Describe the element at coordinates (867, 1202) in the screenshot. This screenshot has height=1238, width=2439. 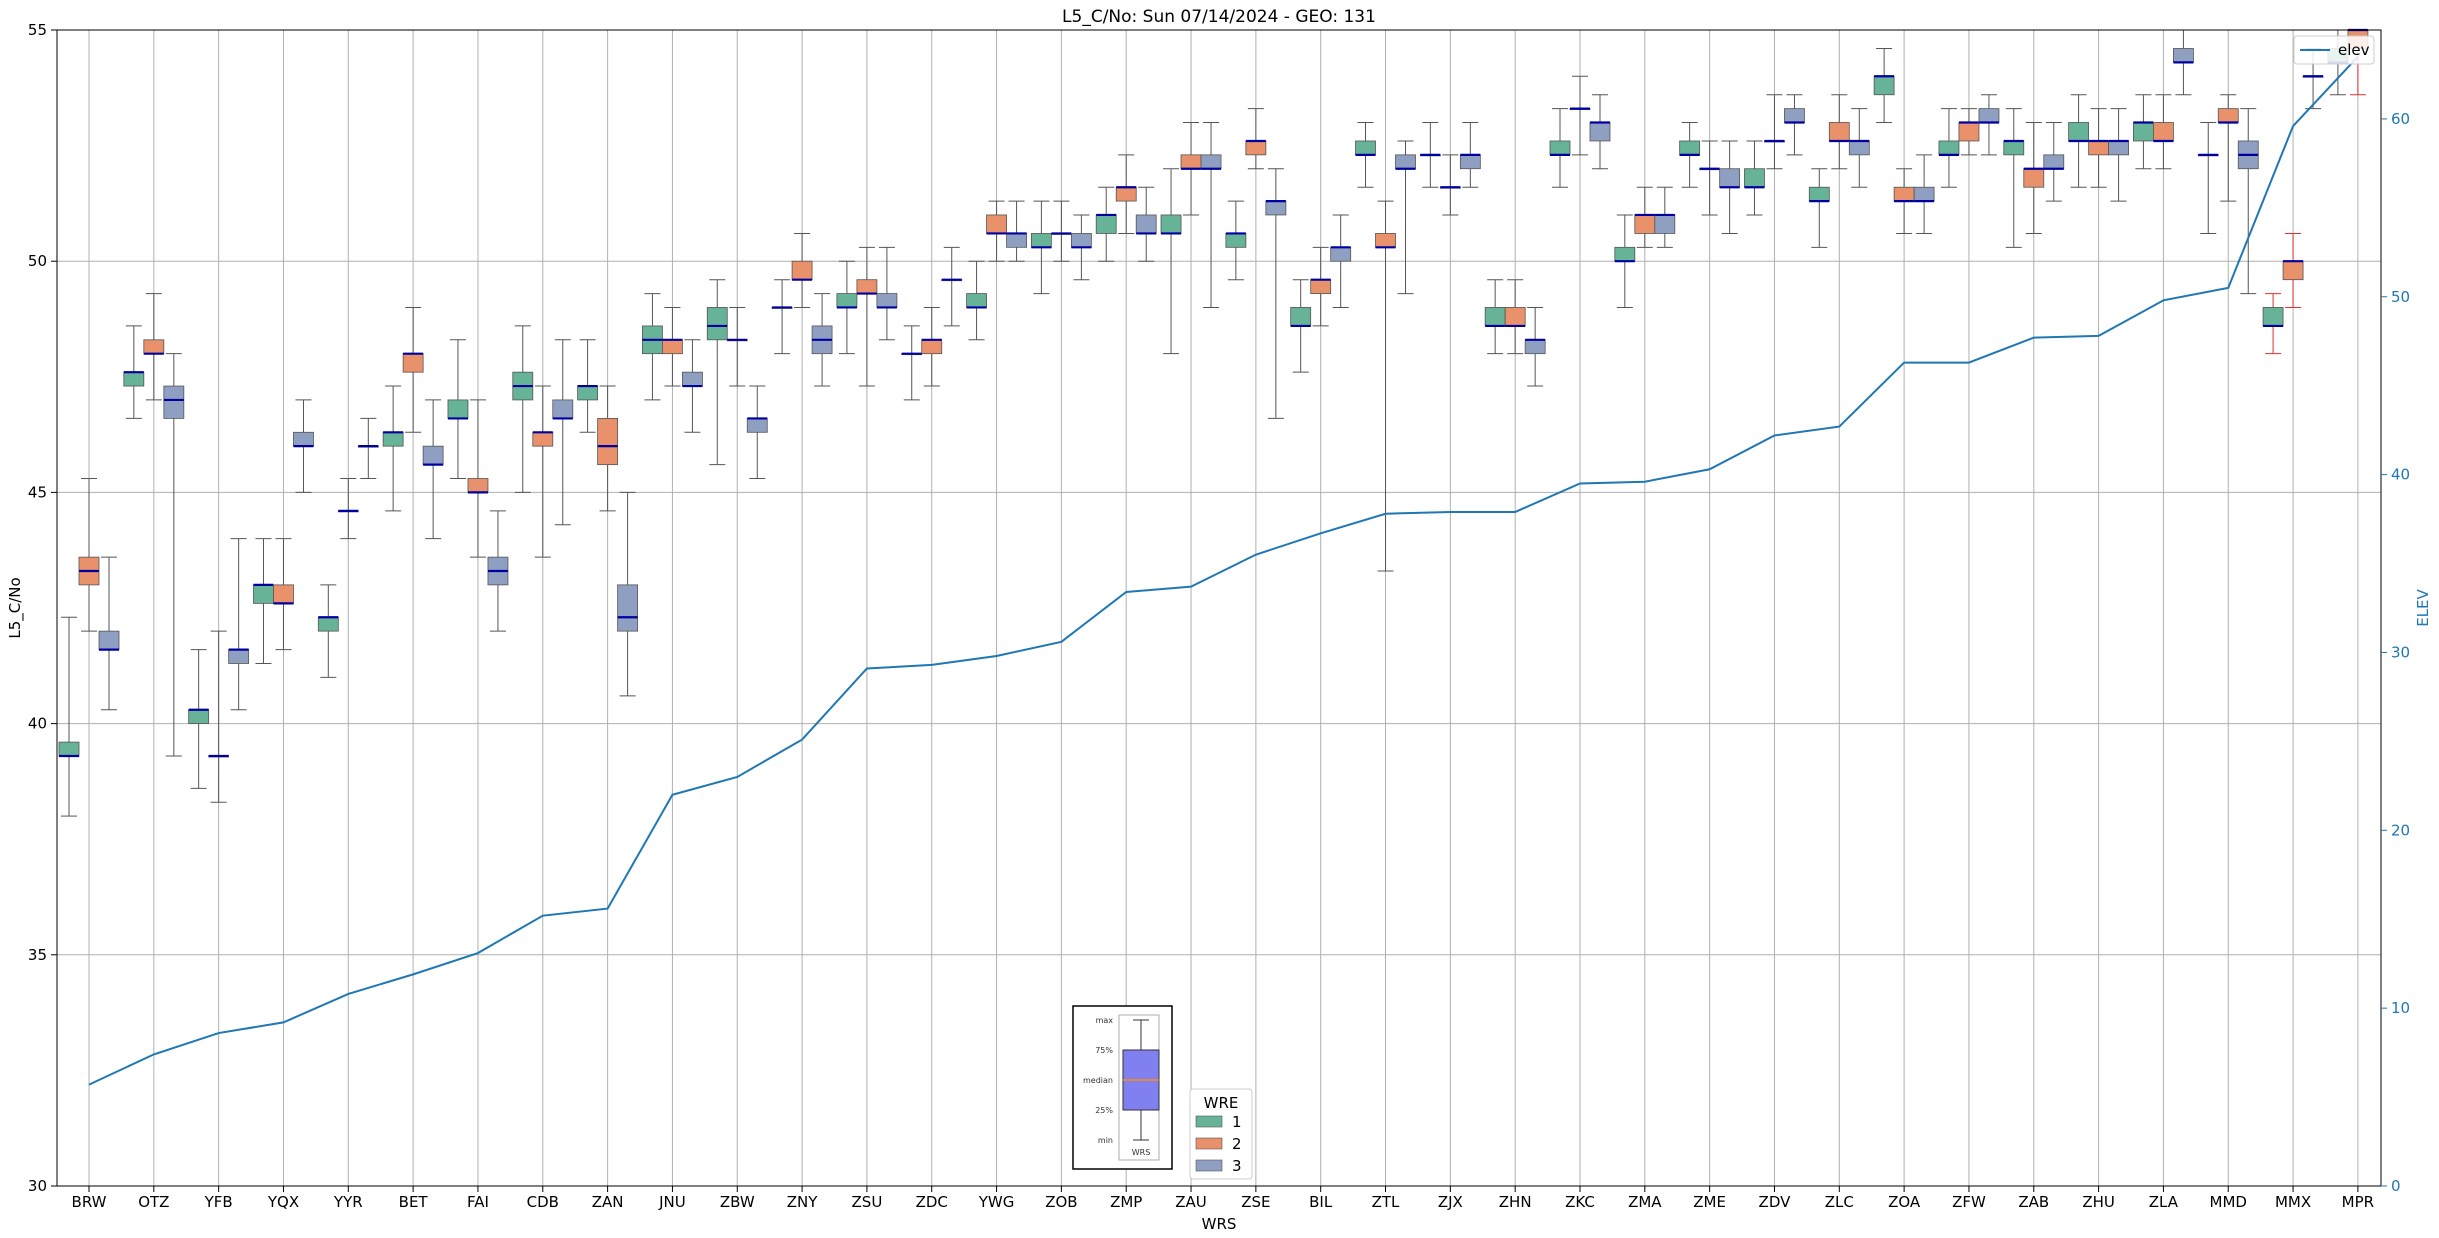
I see `x-tick-label: ZSU` at that location.